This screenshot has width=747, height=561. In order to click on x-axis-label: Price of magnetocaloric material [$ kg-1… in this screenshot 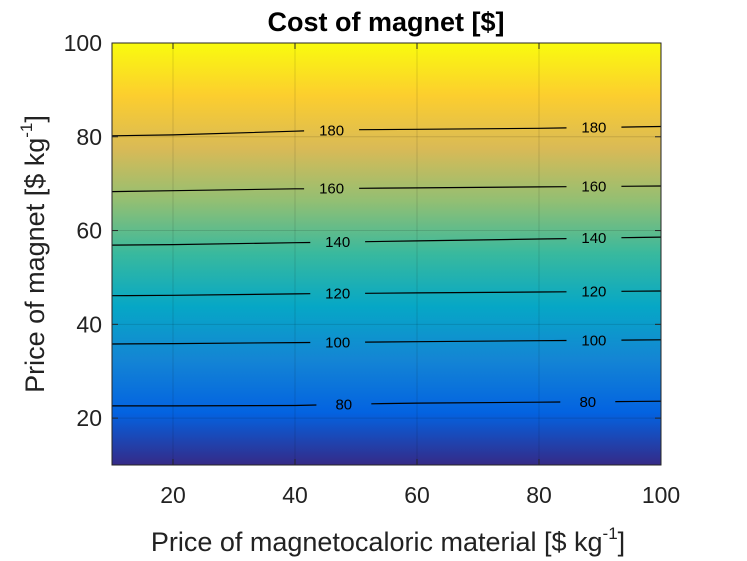, I will do `click(388, 540)`.